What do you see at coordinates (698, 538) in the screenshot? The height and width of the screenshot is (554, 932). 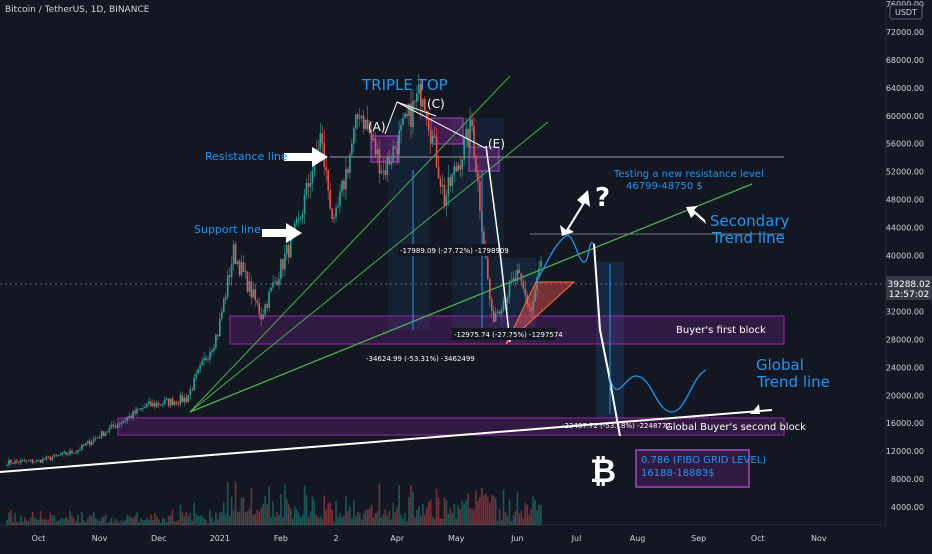 I see `time-label-11: Sep` at bounding box center [698, 538].